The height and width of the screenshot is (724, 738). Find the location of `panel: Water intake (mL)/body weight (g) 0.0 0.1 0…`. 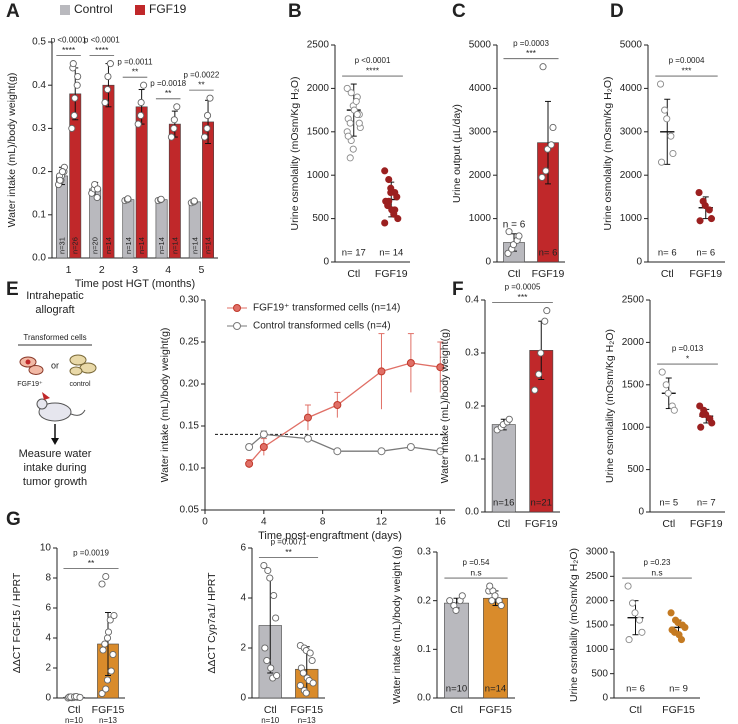

panel: Water intake (mL)/body weight (g) 0.0 0.1 0… is located at coordinates (453, 631).